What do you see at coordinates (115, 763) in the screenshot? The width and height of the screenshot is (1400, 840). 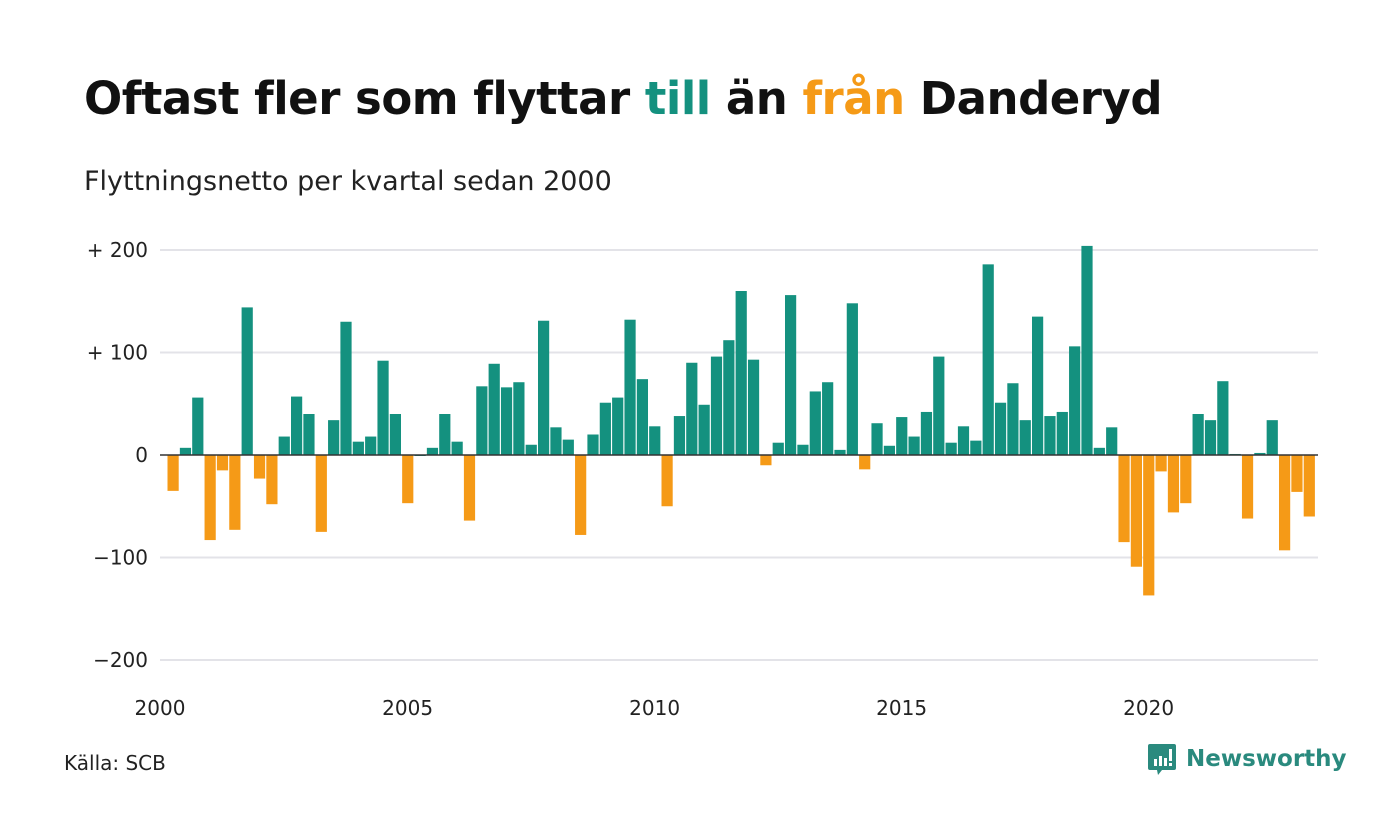 I see `source-label: Källa: SCB` at bounding box center [115, 763].